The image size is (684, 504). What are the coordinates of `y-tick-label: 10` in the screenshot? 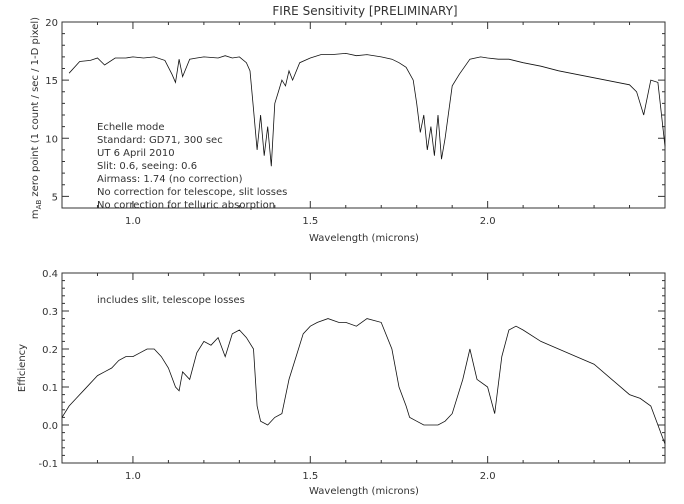 It's located at (51, 139).